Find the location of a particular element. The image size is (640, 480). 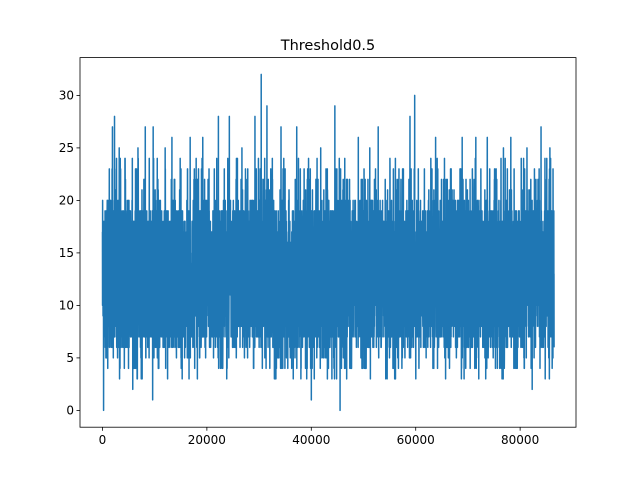

y-tick-label: 20 is located at coordinates (66, 201).